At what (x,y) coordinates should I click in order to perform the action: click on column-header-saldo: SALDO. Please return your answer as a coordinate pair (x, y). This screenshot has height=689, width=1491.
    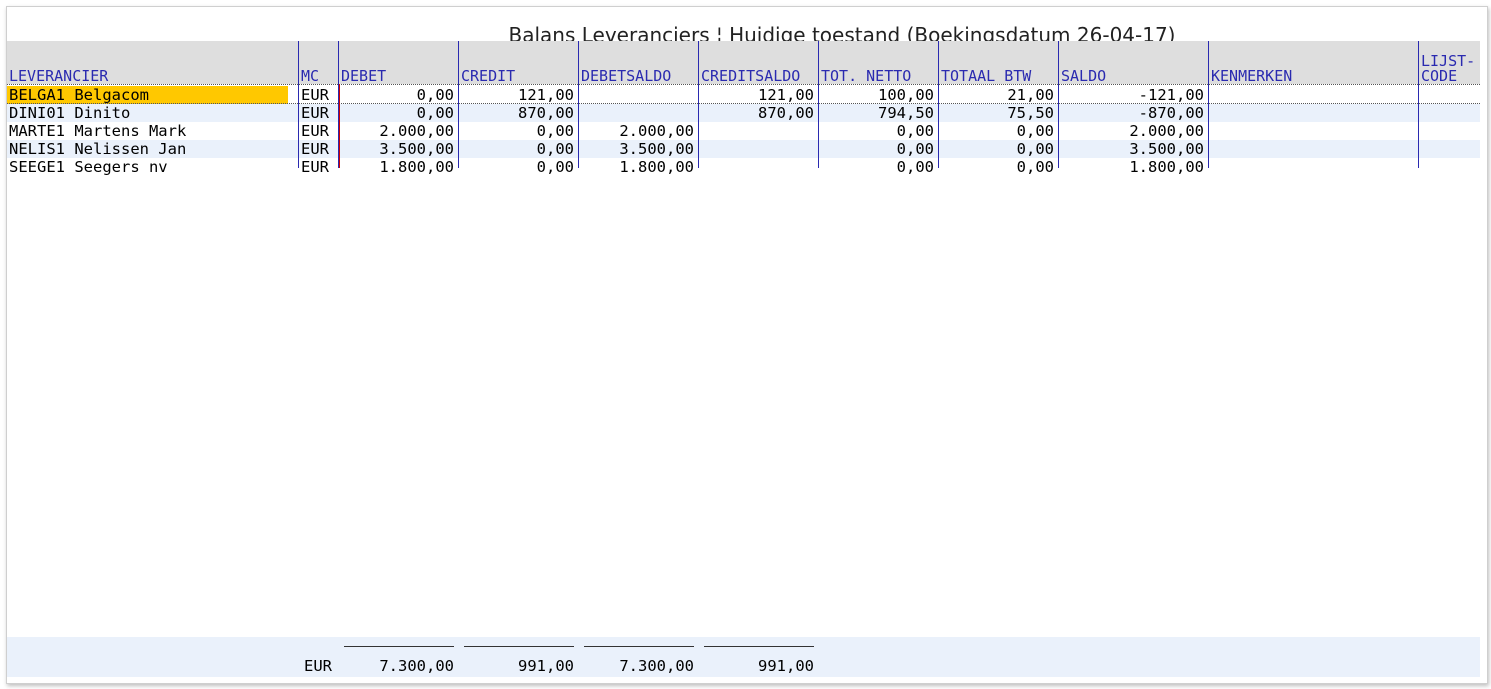
    Looking at the image, I should click on (1134, 62).